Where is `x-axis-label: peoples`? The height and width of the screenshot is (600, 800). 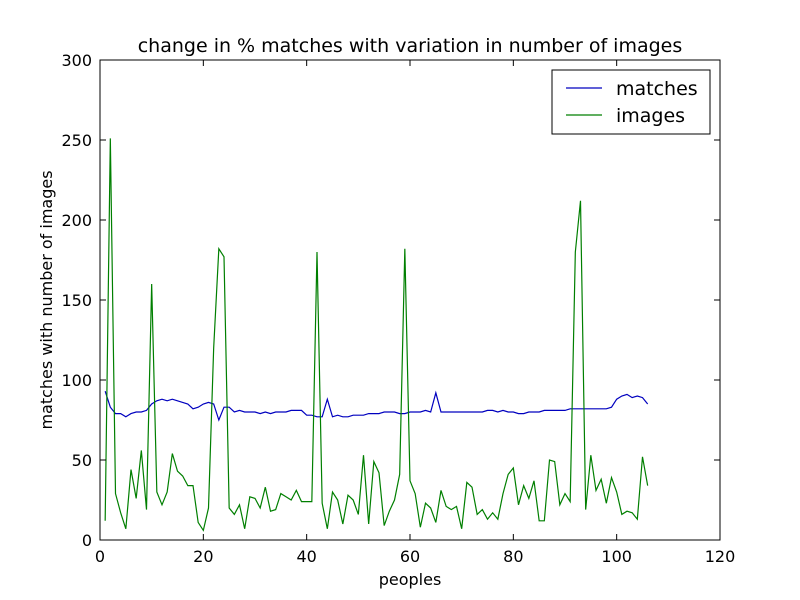 x-axis-label: peoples is located at coordinates (410, 579).